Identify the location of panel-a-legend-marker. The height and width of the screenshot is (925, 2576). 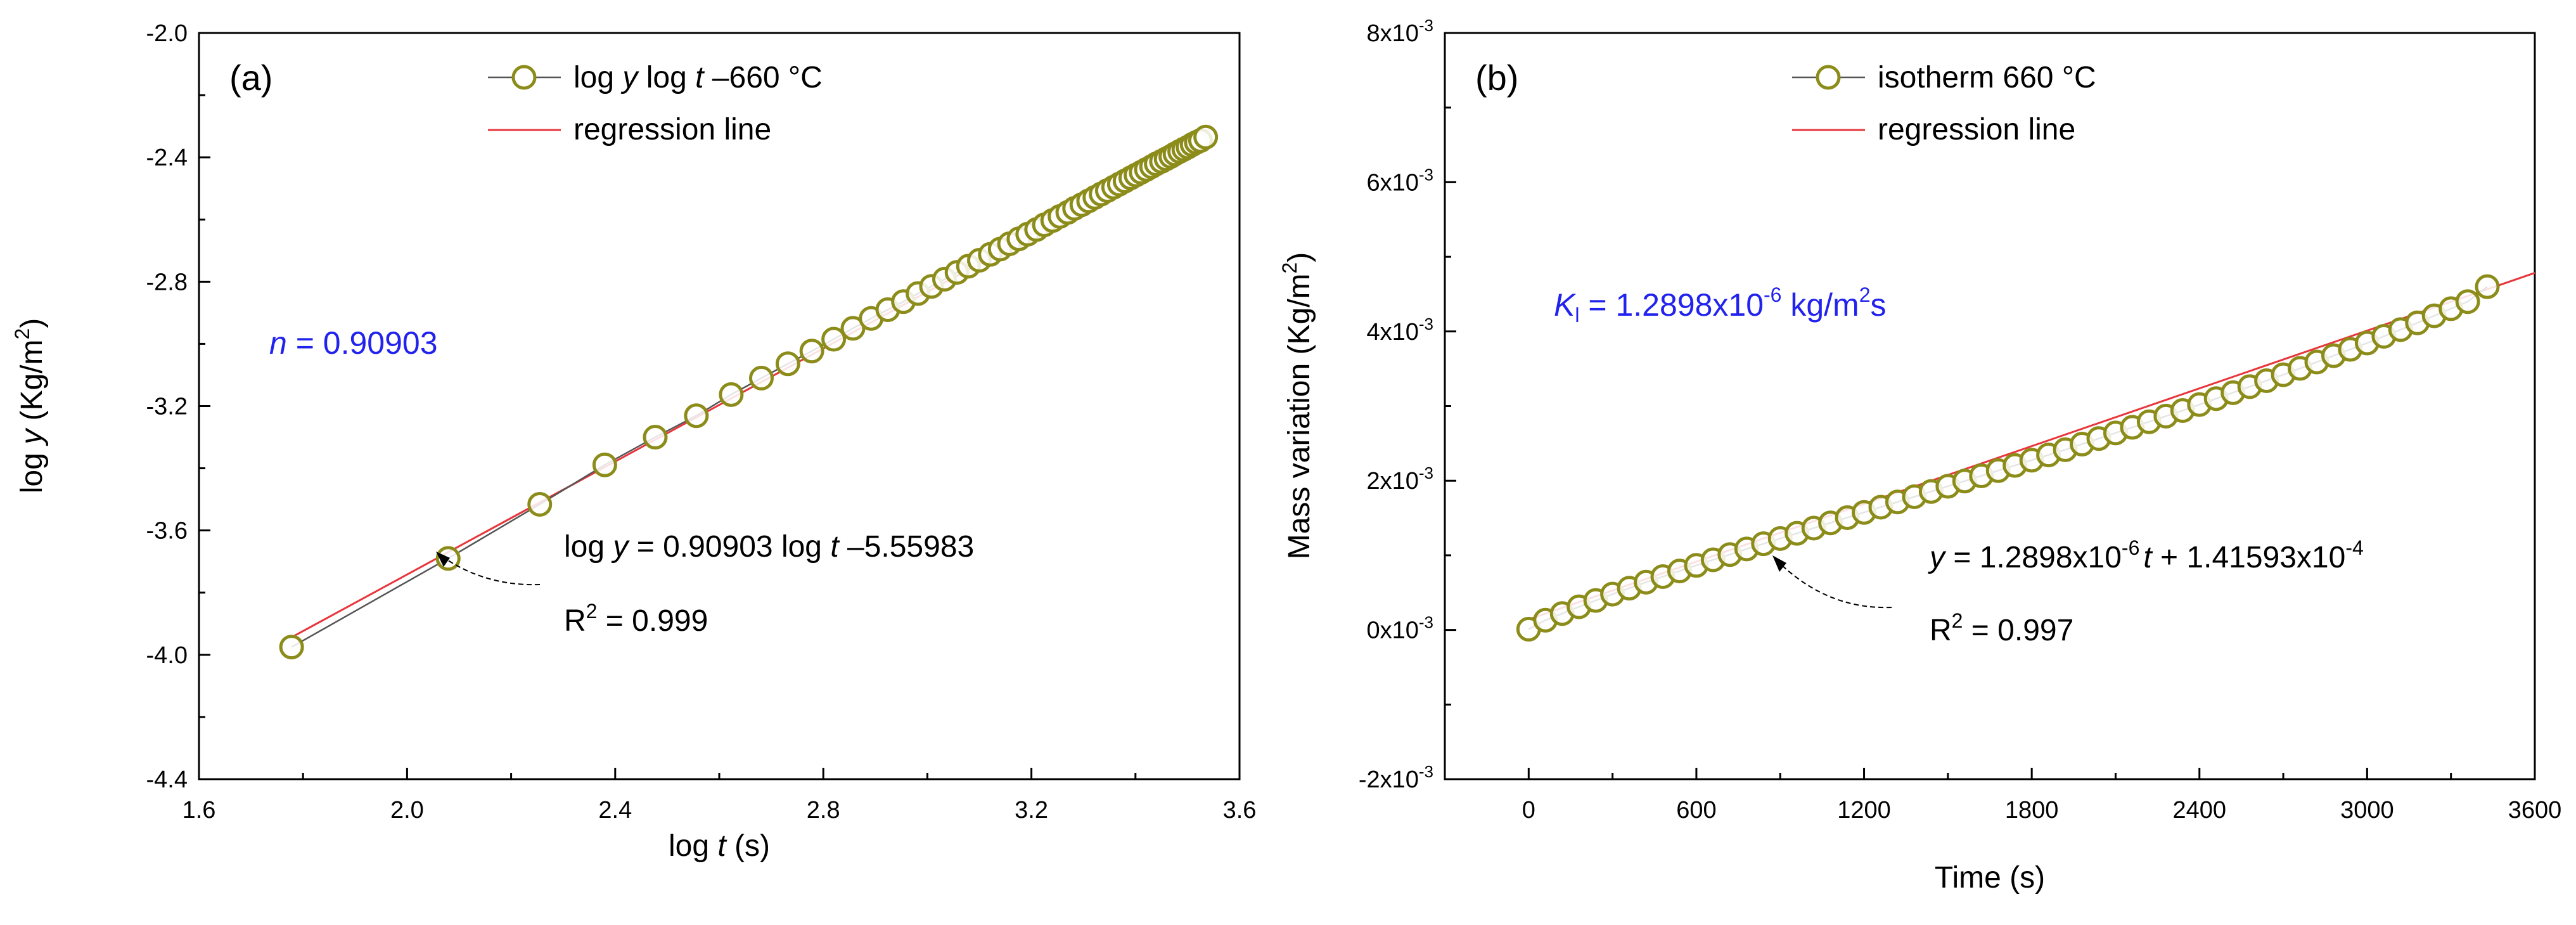
(524, 77).